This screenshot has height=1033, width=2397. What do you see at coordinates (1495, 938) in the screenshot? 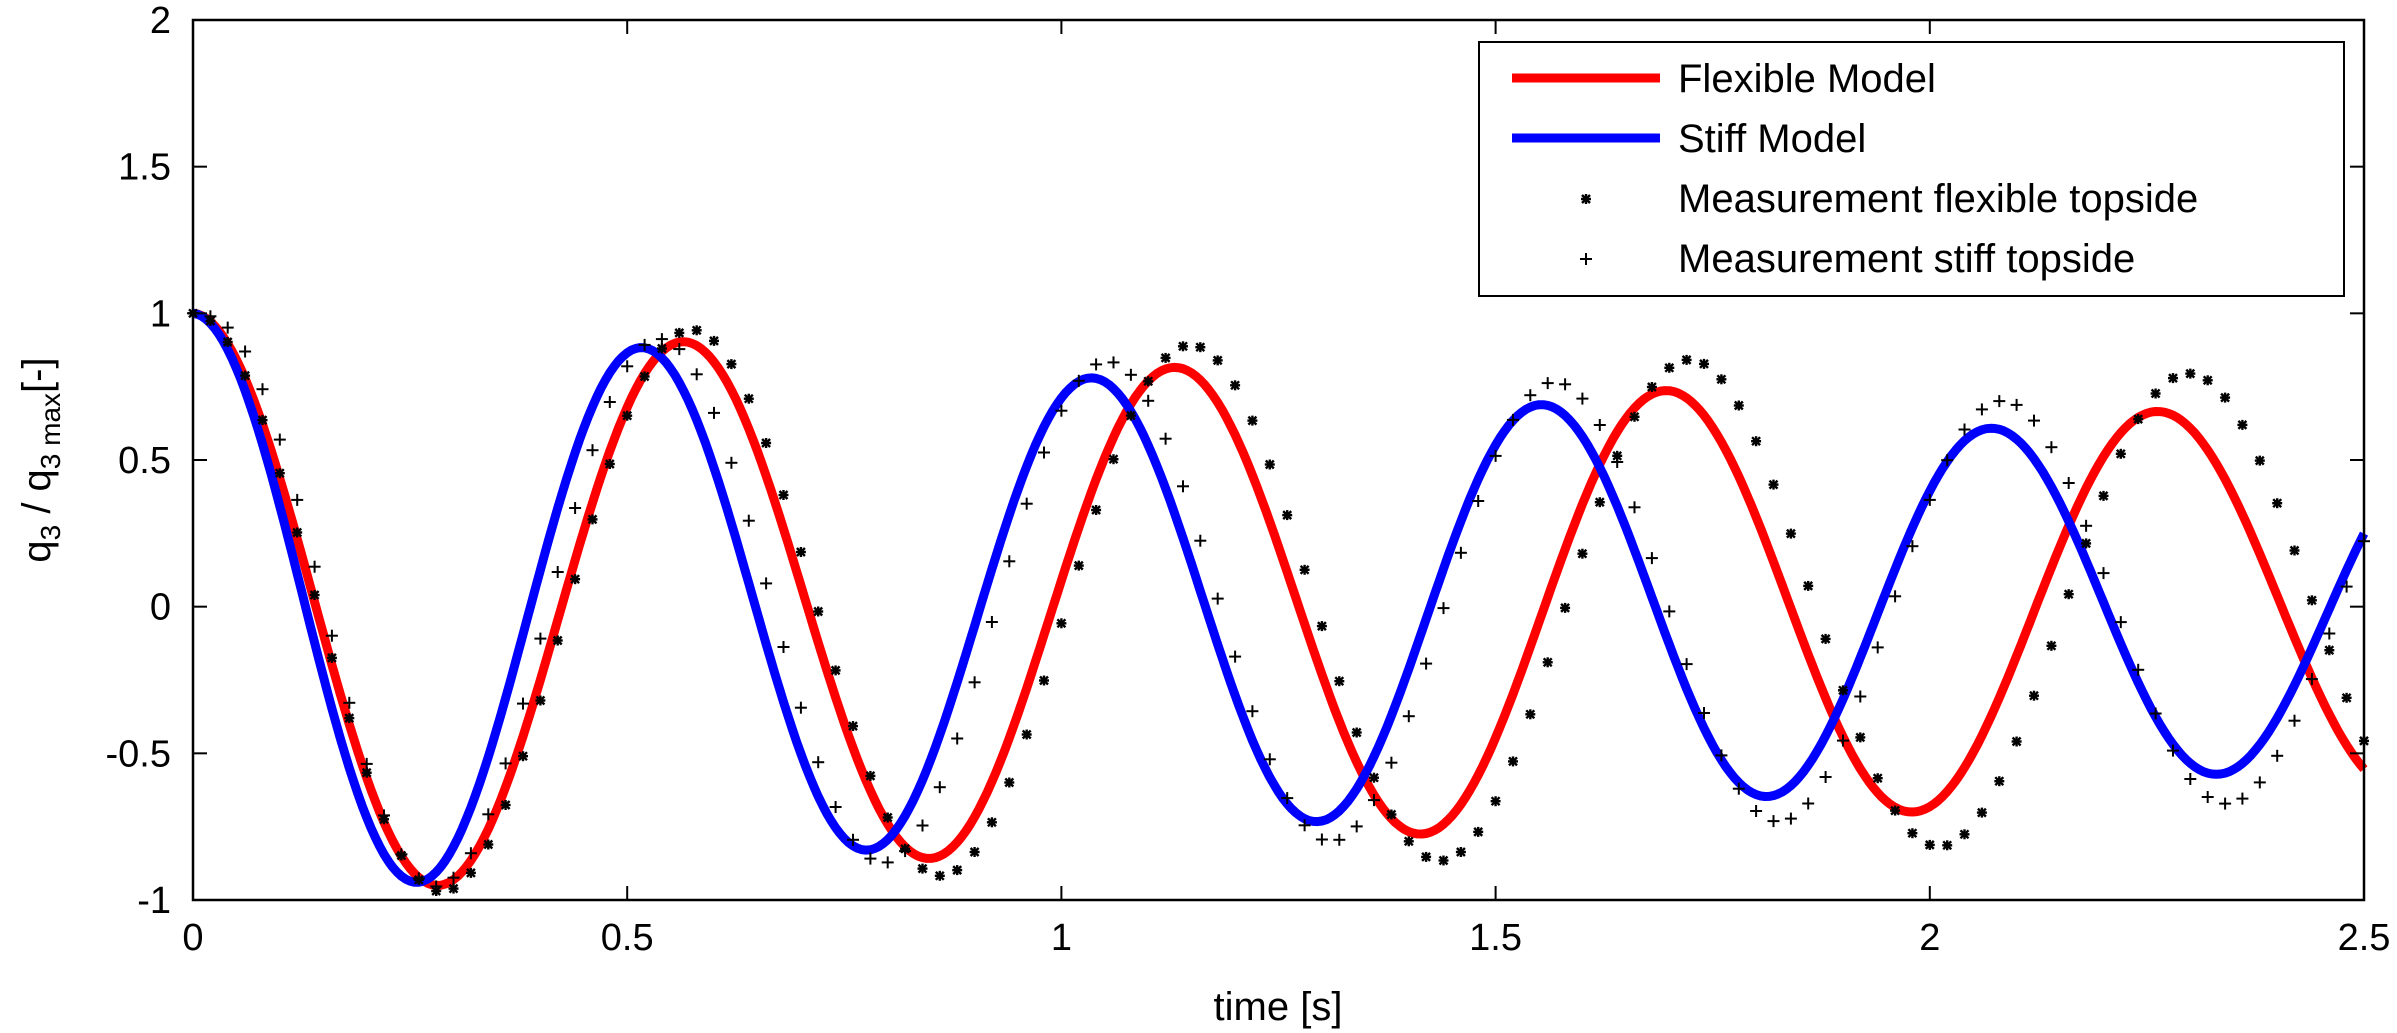
I see `x-tick-label: 1.5` at bounding box center [1495, 938].